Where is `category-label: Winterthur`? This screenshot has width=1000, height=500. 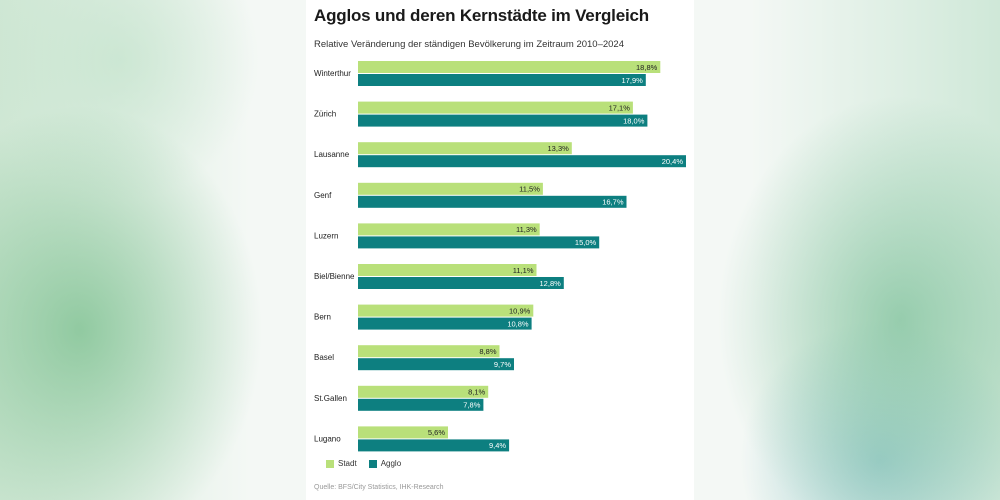
category-label: Winterthur is located at coordinates (332, 73).